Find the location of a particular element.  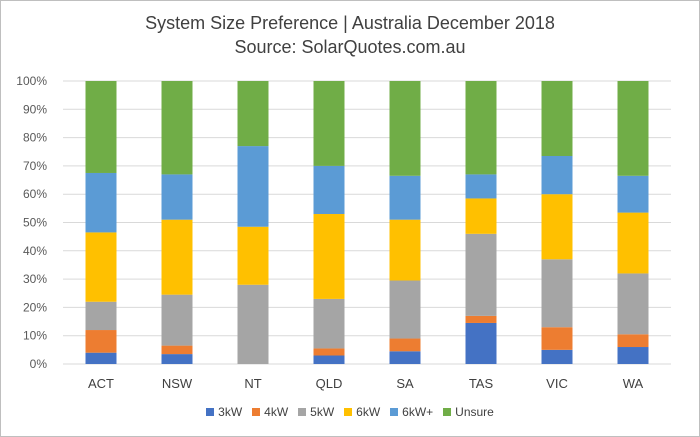

y-tick-label: 70% is located at coordinates (35, 166).